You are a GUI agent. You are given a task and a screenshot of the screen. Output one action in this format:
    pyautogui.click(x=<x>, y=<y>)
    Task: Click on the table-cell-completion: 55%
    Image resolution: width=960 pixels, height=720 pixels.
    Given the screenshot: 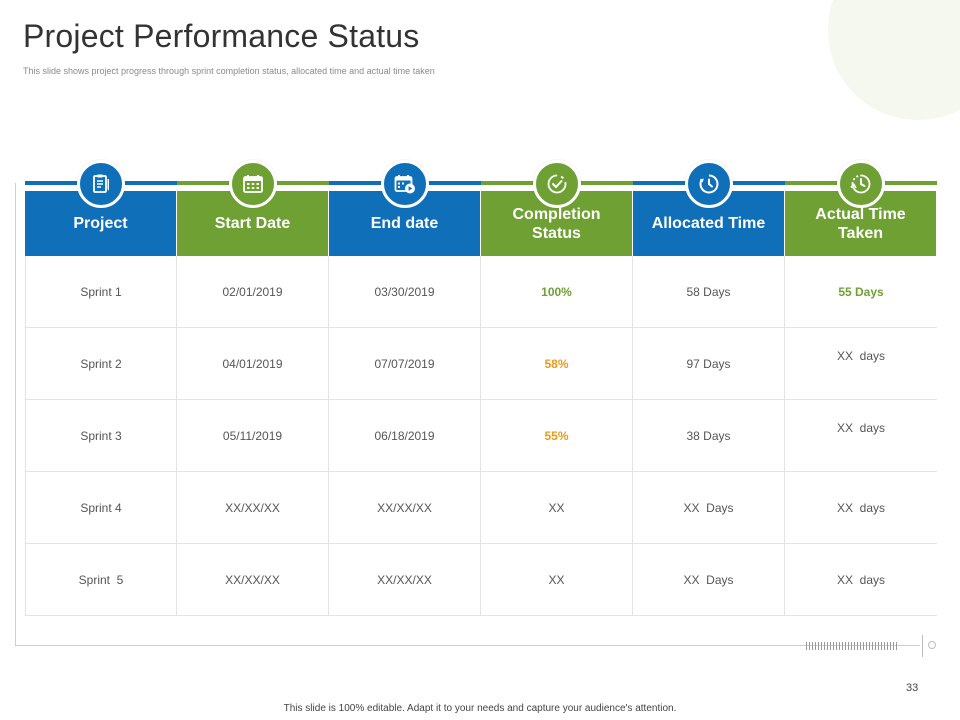 What is the action you would take?
    pyautogui.click(x=557, y=436)
    